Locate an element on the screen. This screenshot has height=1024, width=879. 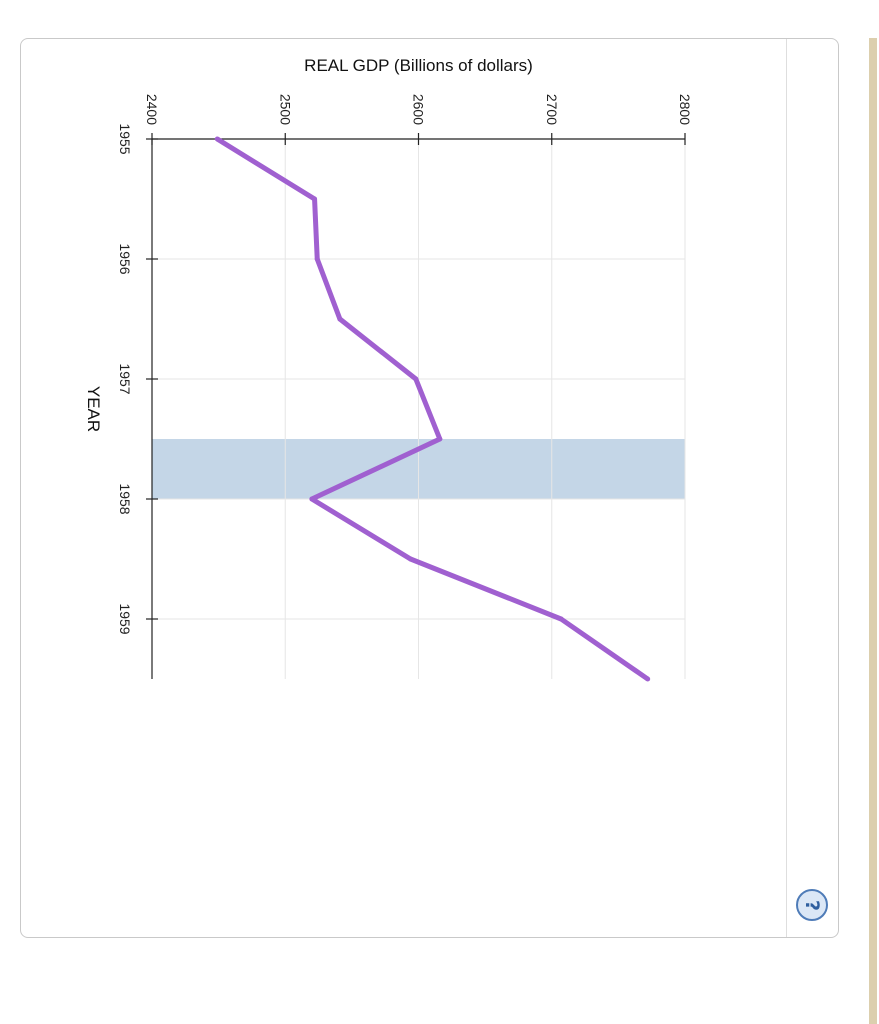
year-tick-label: 1955 is located at coordinates (125, 138).